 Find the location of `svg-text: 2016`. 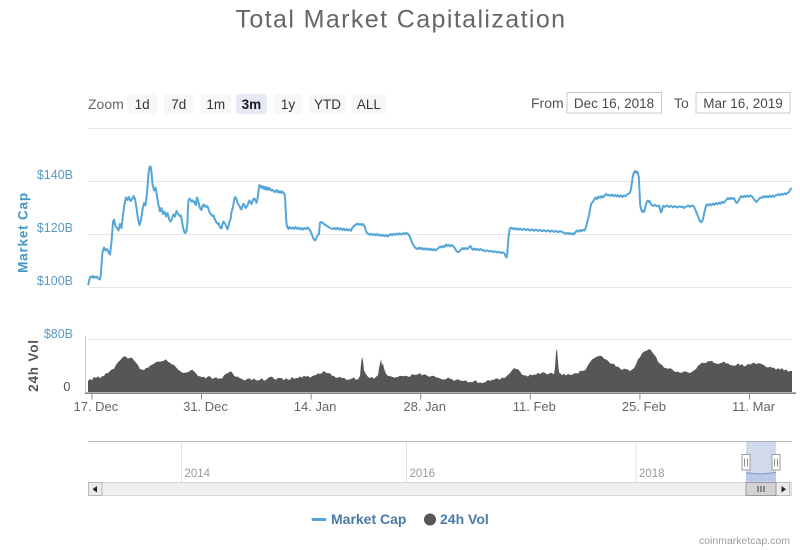

svg-text: 2016 is located at coordinates (423, 474).